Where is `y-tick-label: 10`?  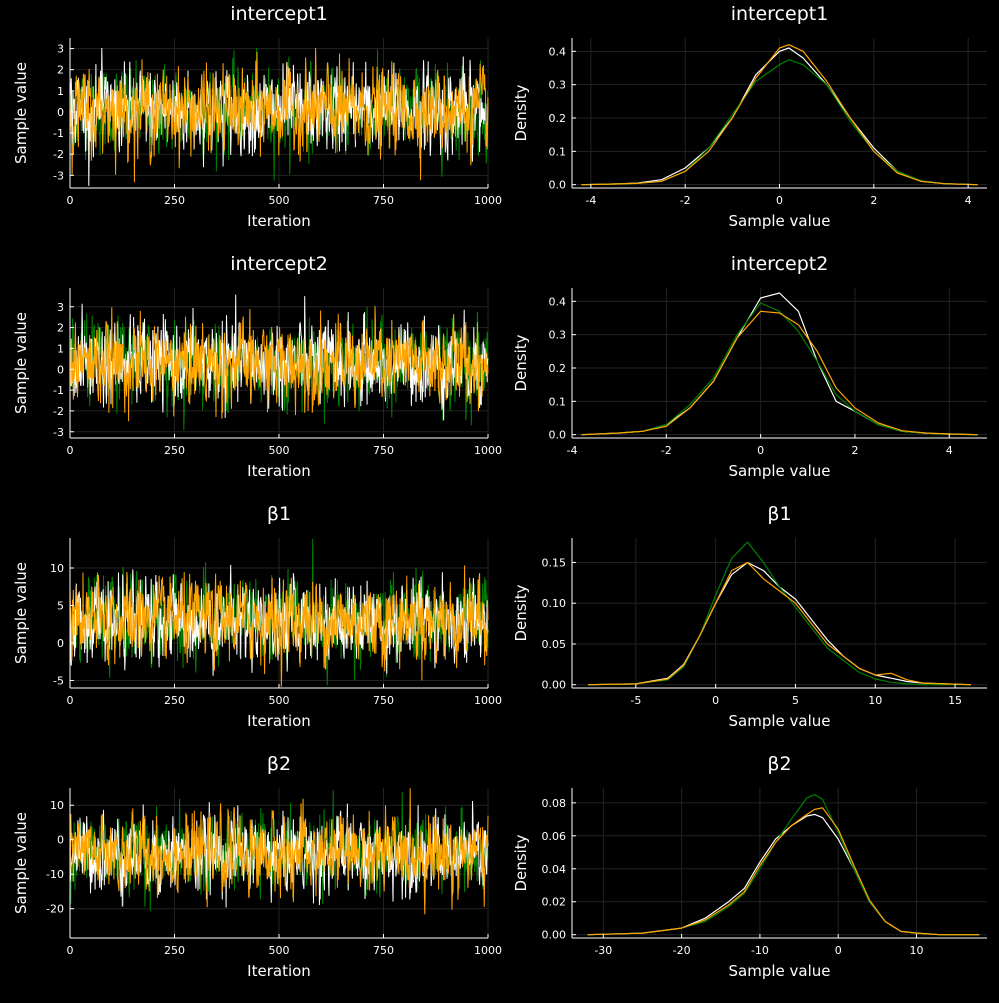
y-tick-label: 10 is located at coordinates (57, 805).